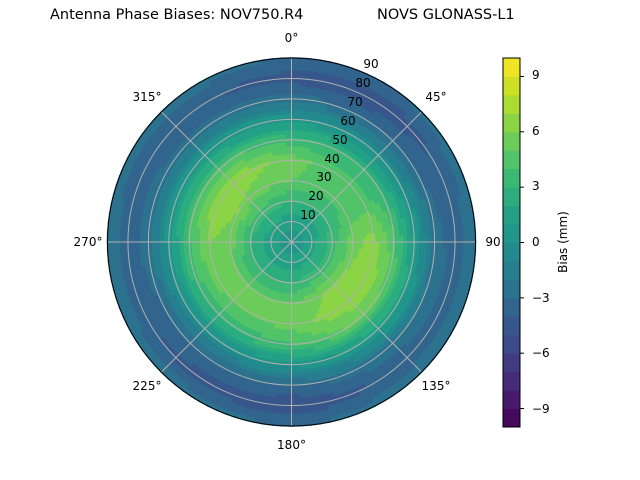 The width and height of the screenshot is (640, 480). What do you see at coordinates (348, 121) in the screenshot?
I see `radial-label-60: 60` at bounding box center [348, 121].